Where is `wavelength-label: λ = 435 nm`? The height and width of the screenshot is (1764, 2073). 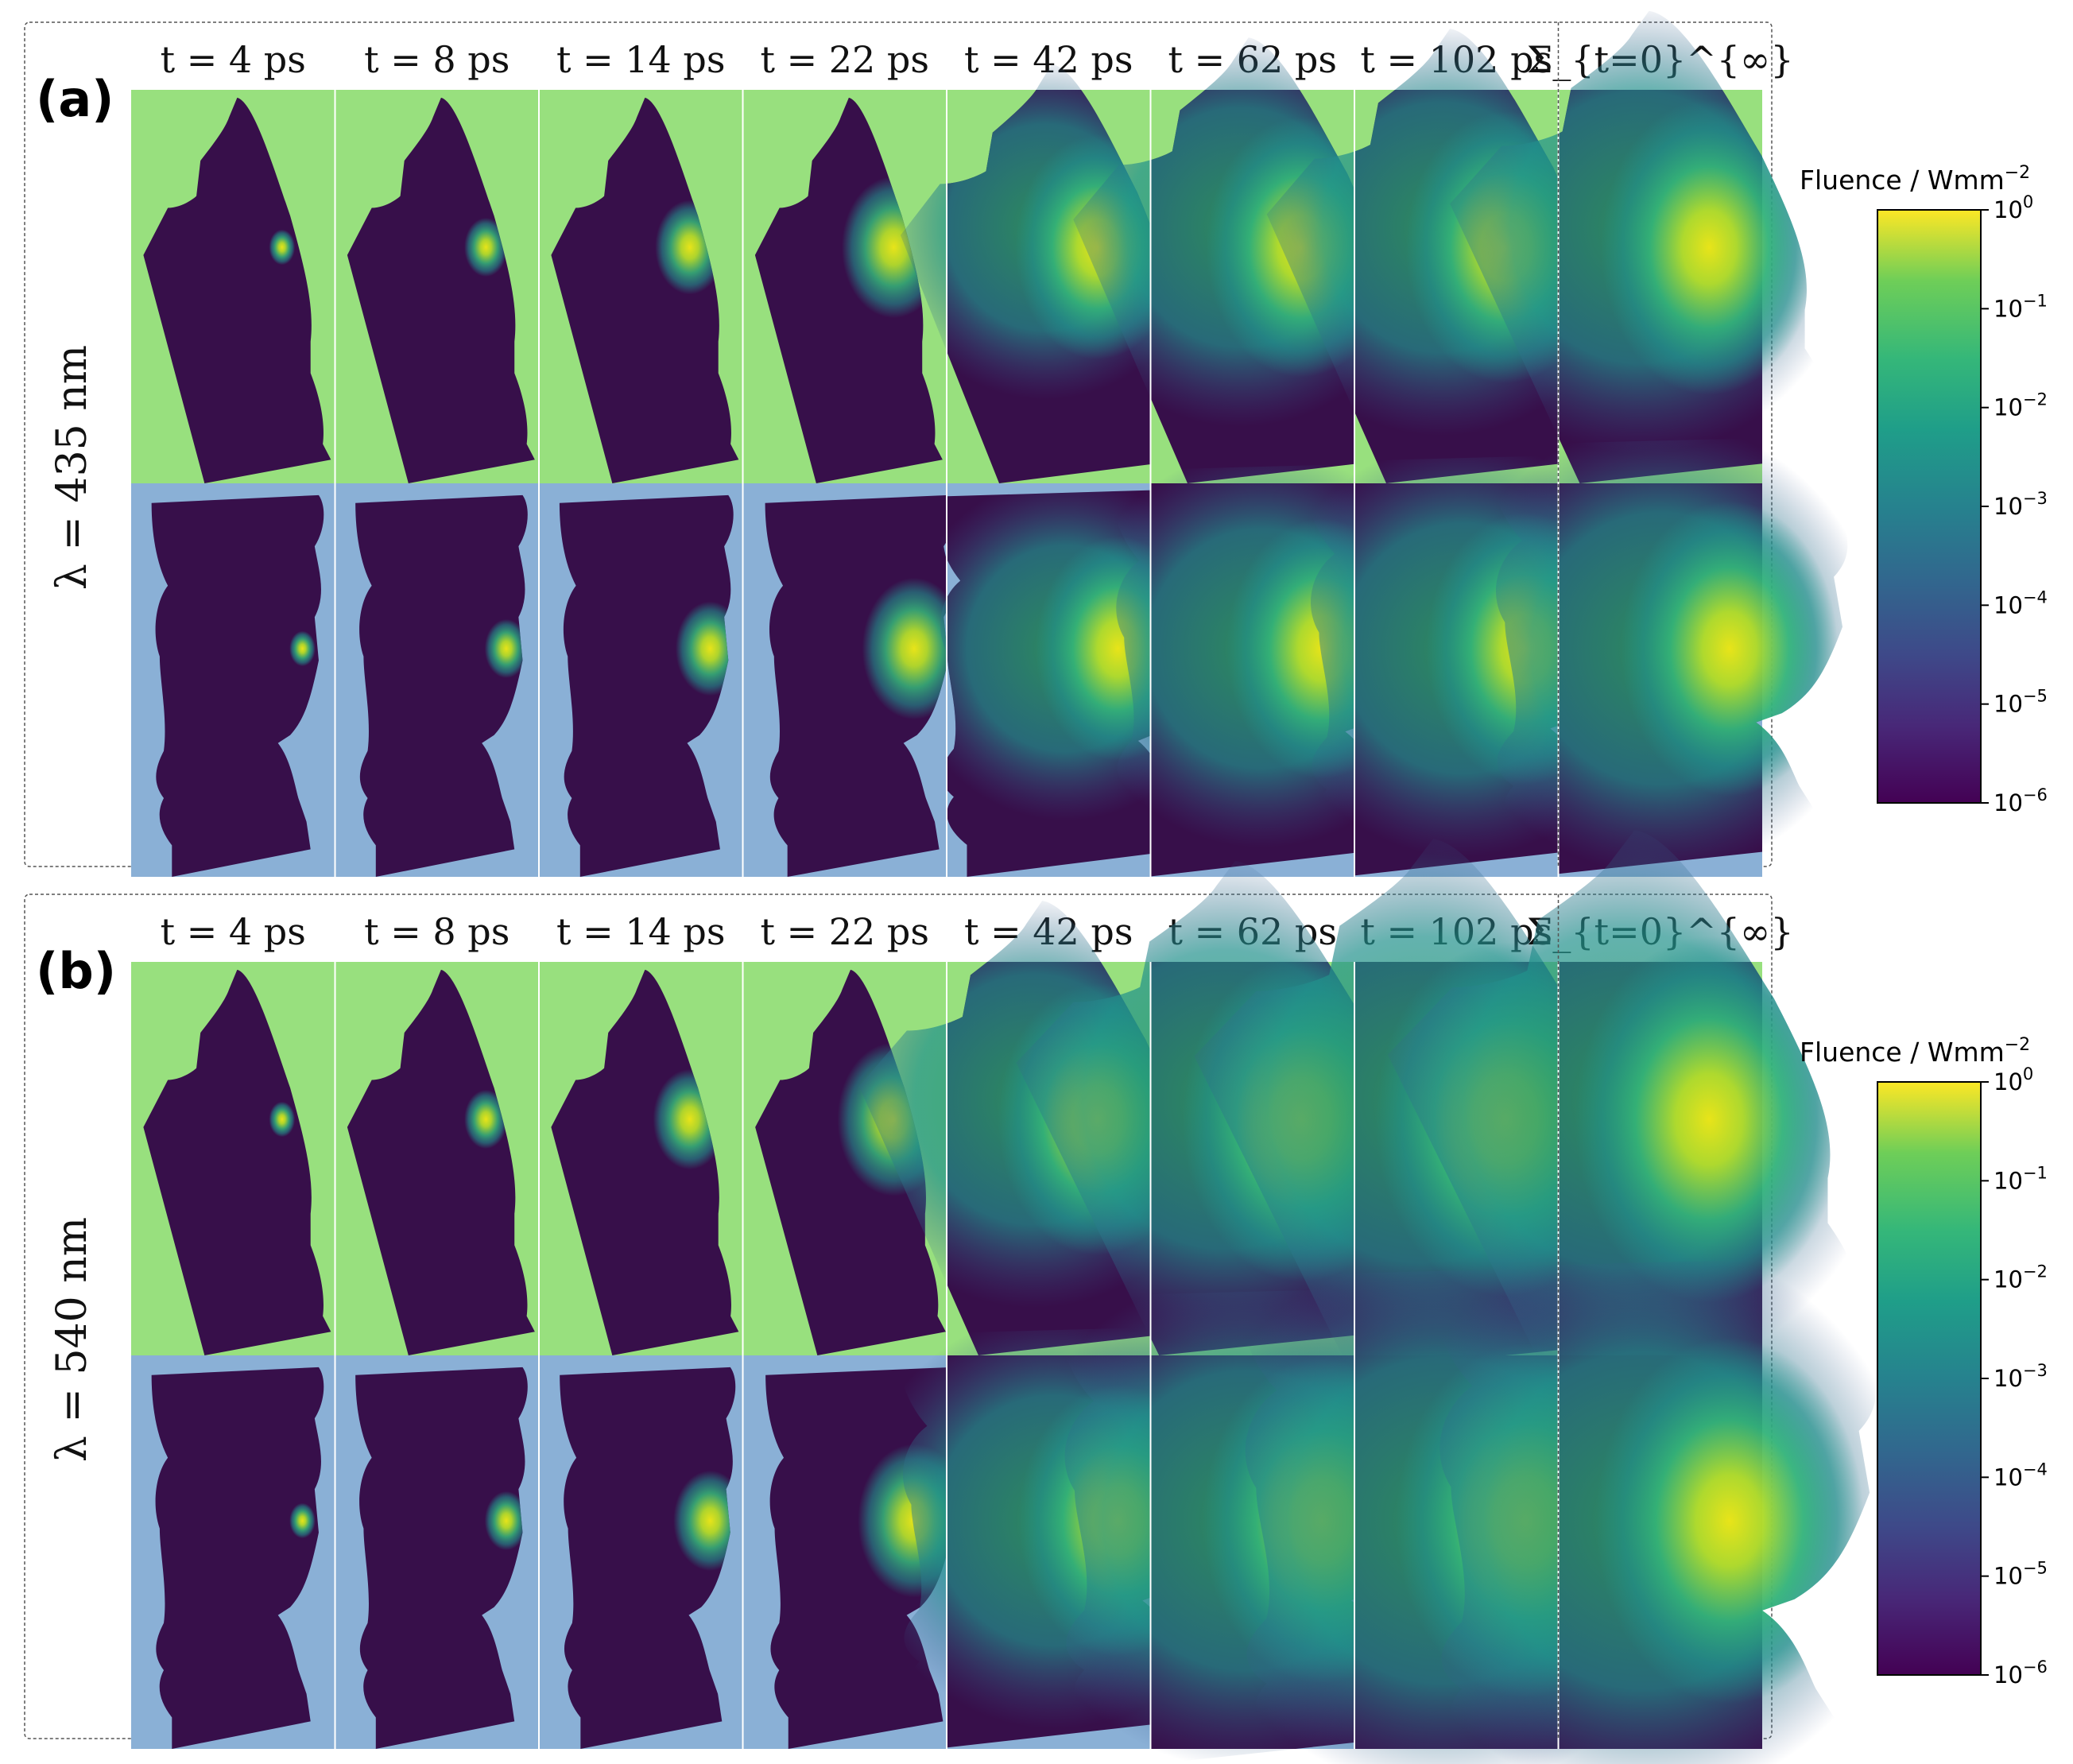 wavelength-label: λ = 435 nm is located at coordinates (72, 468).